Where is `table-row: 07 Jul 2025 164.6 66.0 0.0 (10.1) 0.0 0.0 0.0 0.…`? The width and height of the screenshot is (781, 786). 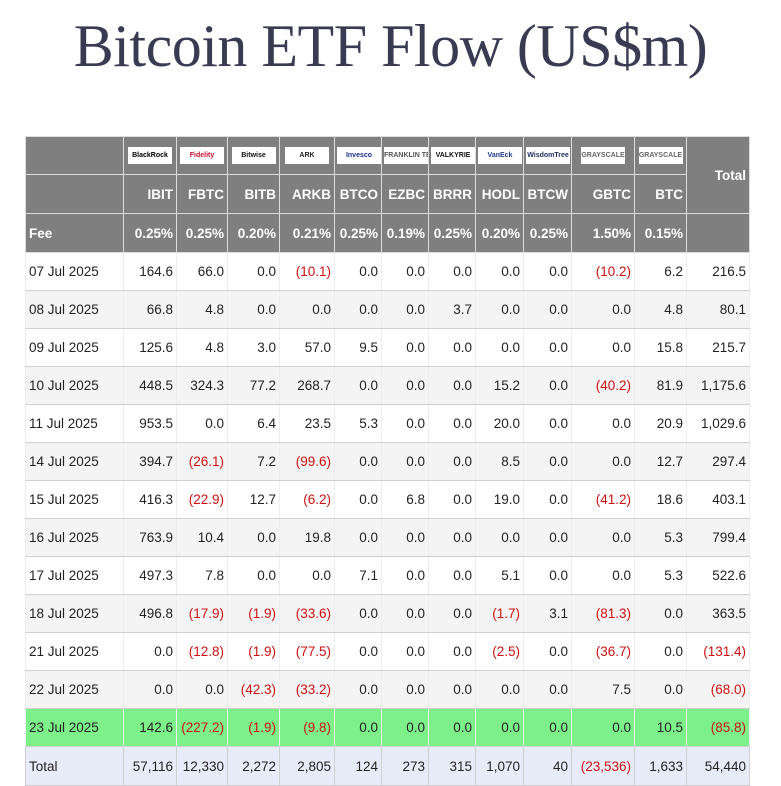 table-row: 07 Jul 2025 164.6 66.0 0.0 (10.1) 0.0 0.0 0.0 0.… is located at coordinates (387, 271).